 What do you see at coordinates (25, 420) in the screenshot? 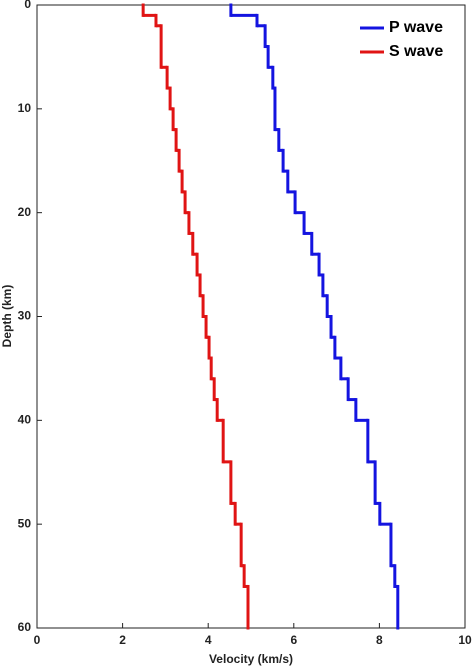
I see `y-tick-label: 40` at bounding box center [25, 420].